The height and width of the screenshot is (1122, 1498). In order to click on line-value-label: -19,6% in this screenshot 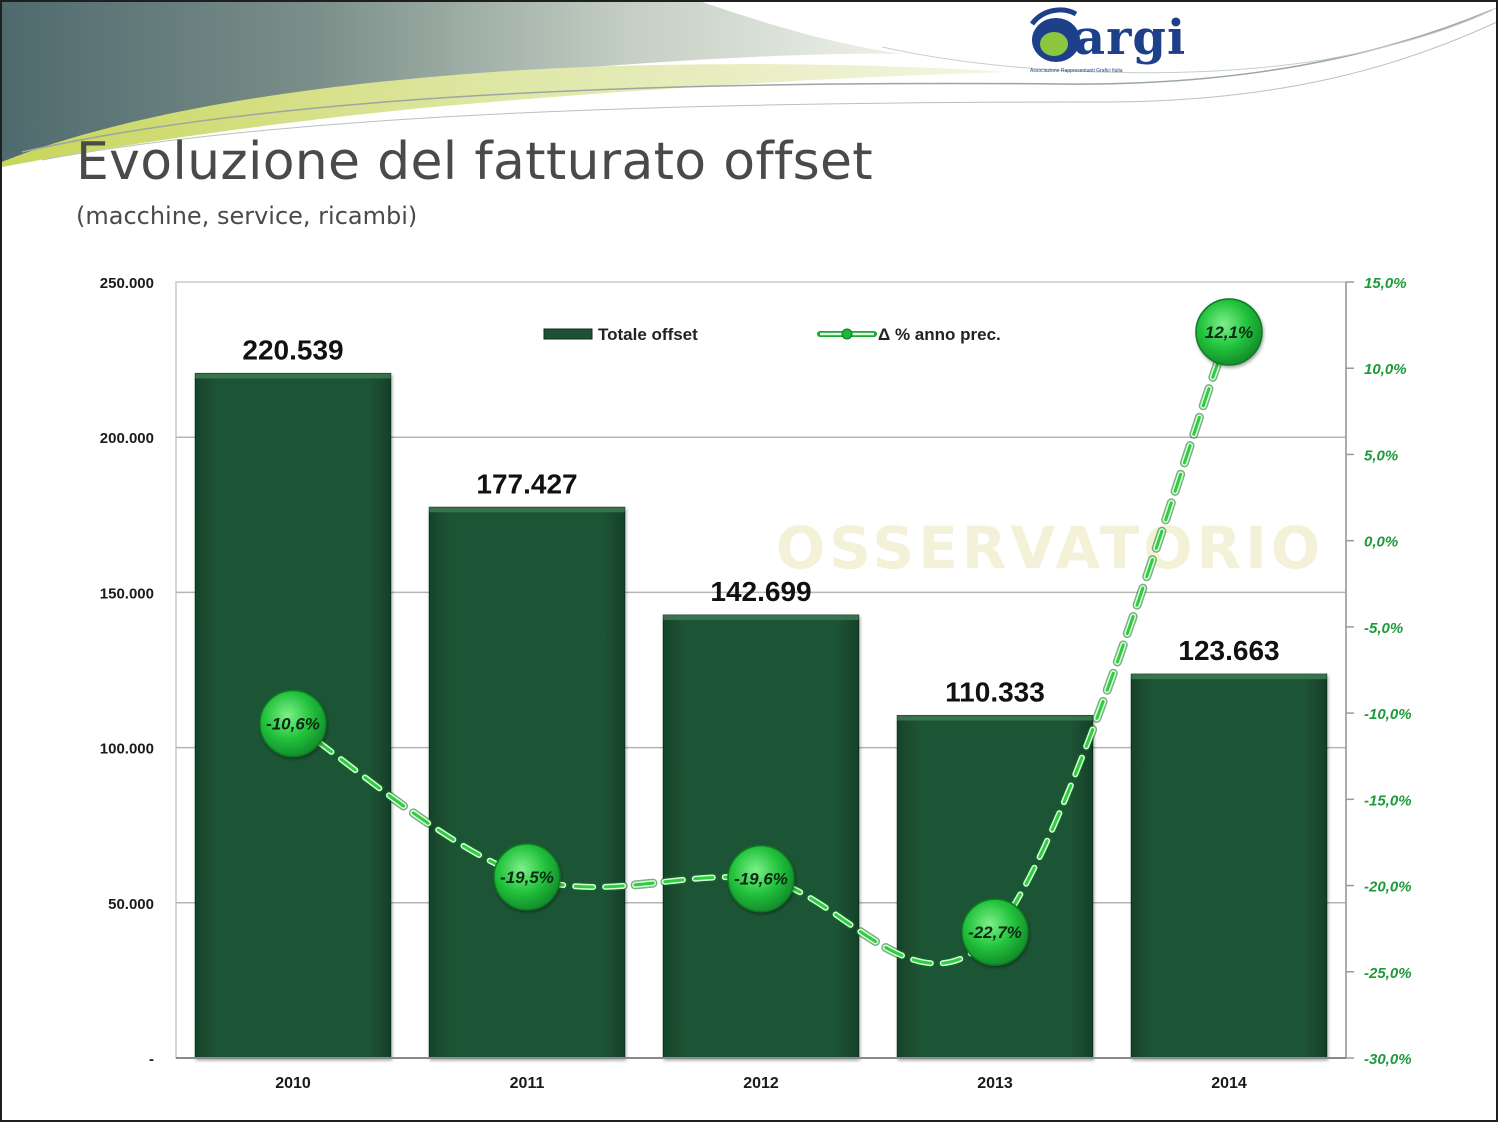, I will do `click(761, 879)`.